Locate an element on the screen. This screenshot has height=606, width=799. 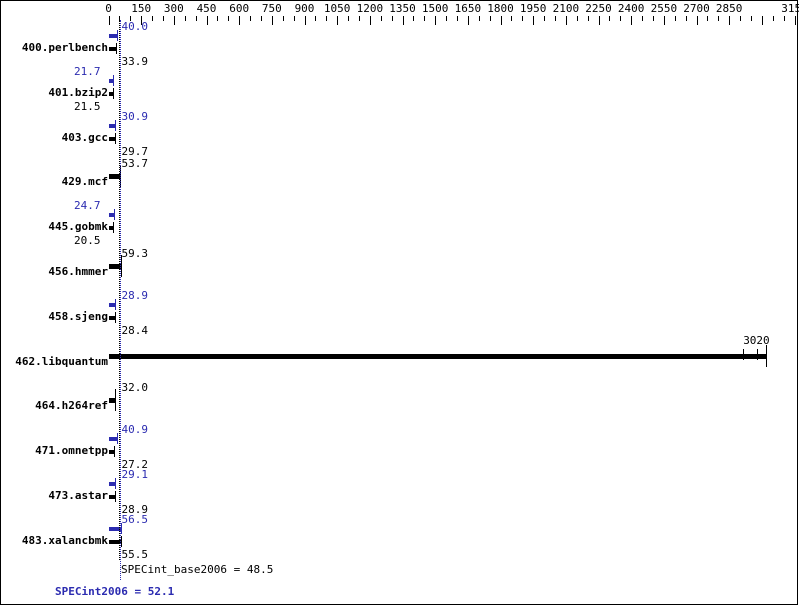
axis-tick-label: 3150 is located at coordinates (790, 8).